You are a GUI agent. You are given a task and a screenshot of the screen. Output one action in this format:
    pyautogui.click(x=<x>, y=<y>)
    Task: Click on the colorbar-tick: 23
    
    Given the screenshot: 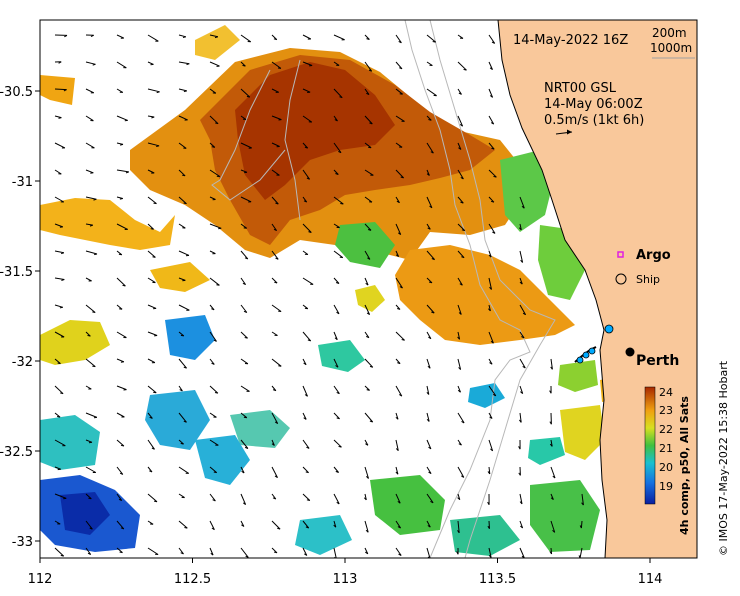 What is the action you would take?
    pyautogui.click(x=666, y=410)
    